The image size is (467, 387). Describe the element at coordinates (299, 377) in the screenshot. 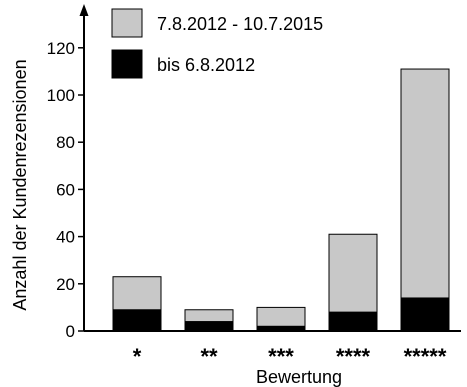

I see `x-axis-title: Bewertung` at that location.